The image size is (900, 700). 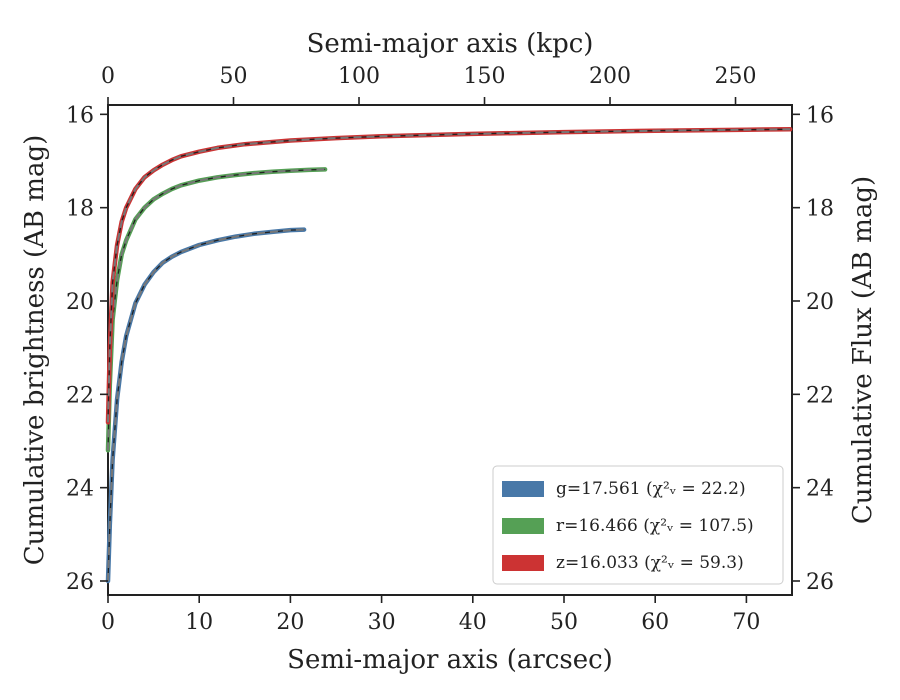 What do you see at coordinates (199, 622) in the screenshot?
I see `x-tick-label: 10` at bounding box center [199, 622].